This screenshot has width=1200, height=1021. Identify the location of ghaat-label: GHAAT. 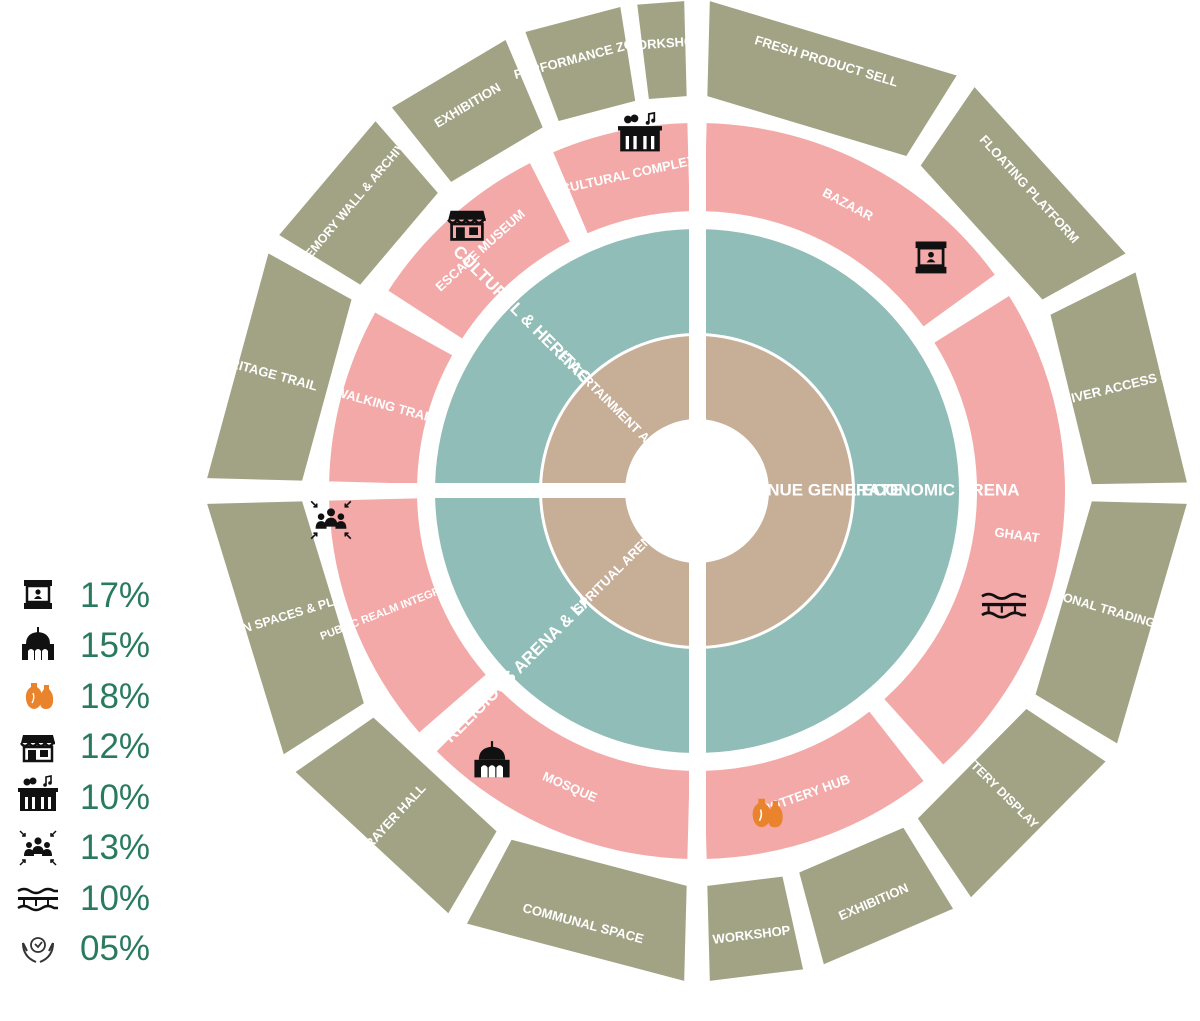
(1017, 534).